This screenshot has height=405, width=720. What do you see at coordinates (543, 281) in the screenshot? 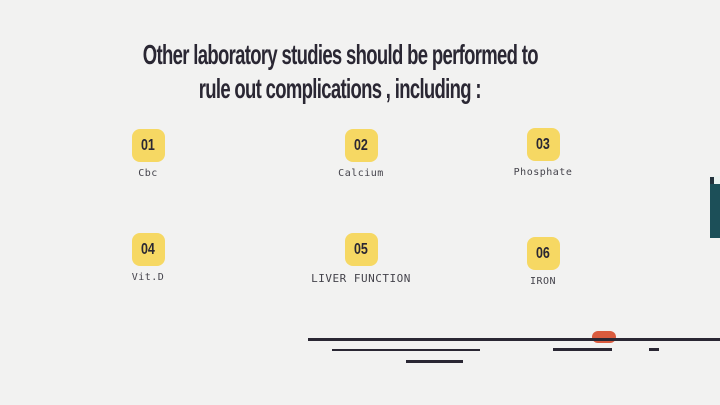
I see `item-label: IRON` at bounding box center [543, 281].